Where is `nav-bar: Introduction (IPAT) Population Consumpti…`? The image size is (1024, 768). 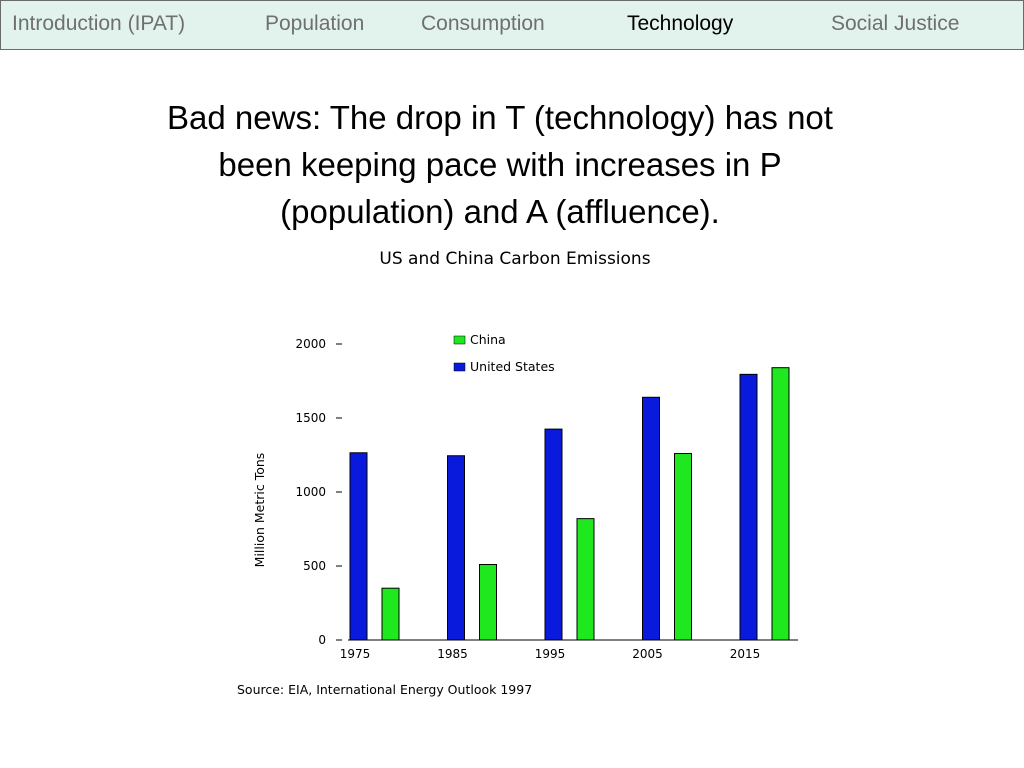
nav-bar: Introduction (IPAT) Population Consumpti… is located at coordinates (512, 25).